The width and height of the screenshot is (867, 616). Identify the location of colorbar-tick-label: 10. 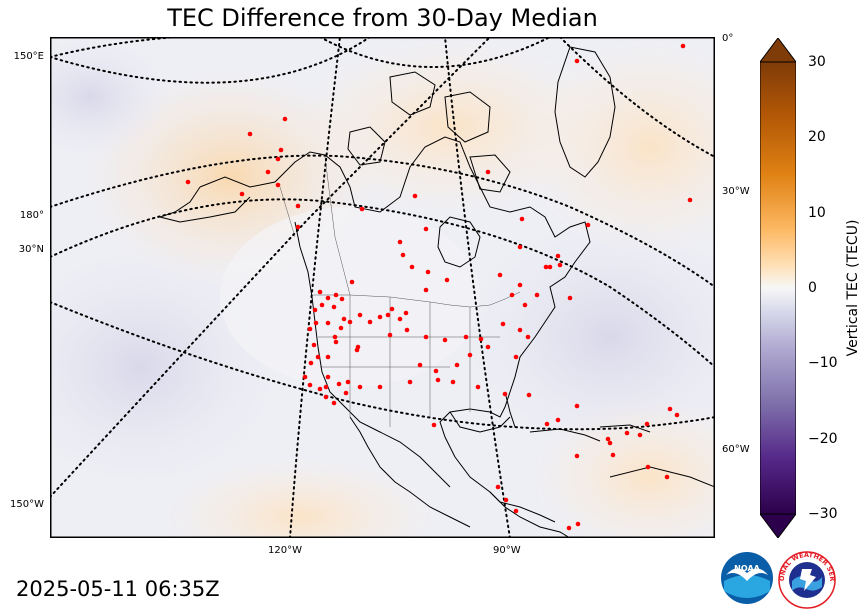
(817, 213).